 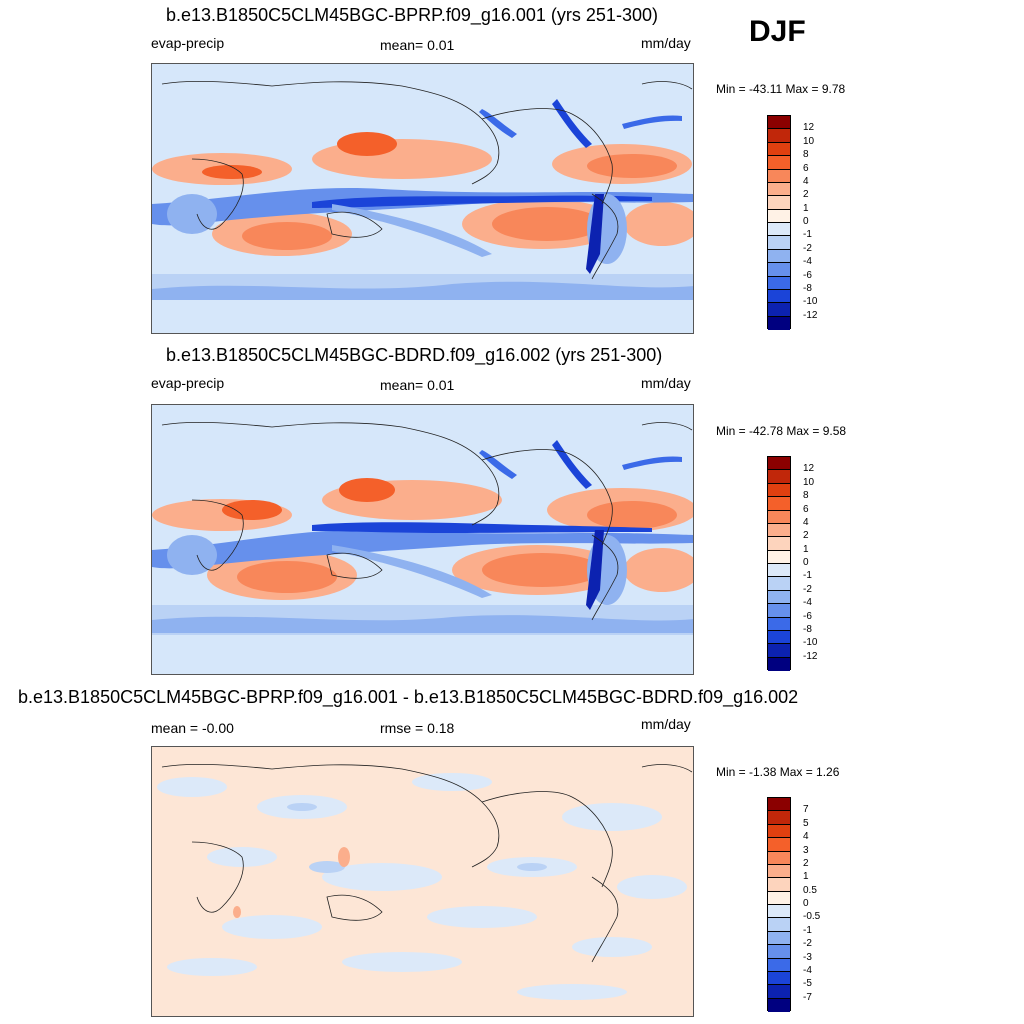 I want to click on colorbar-tick-label: -3, so click(x=807, y=957).